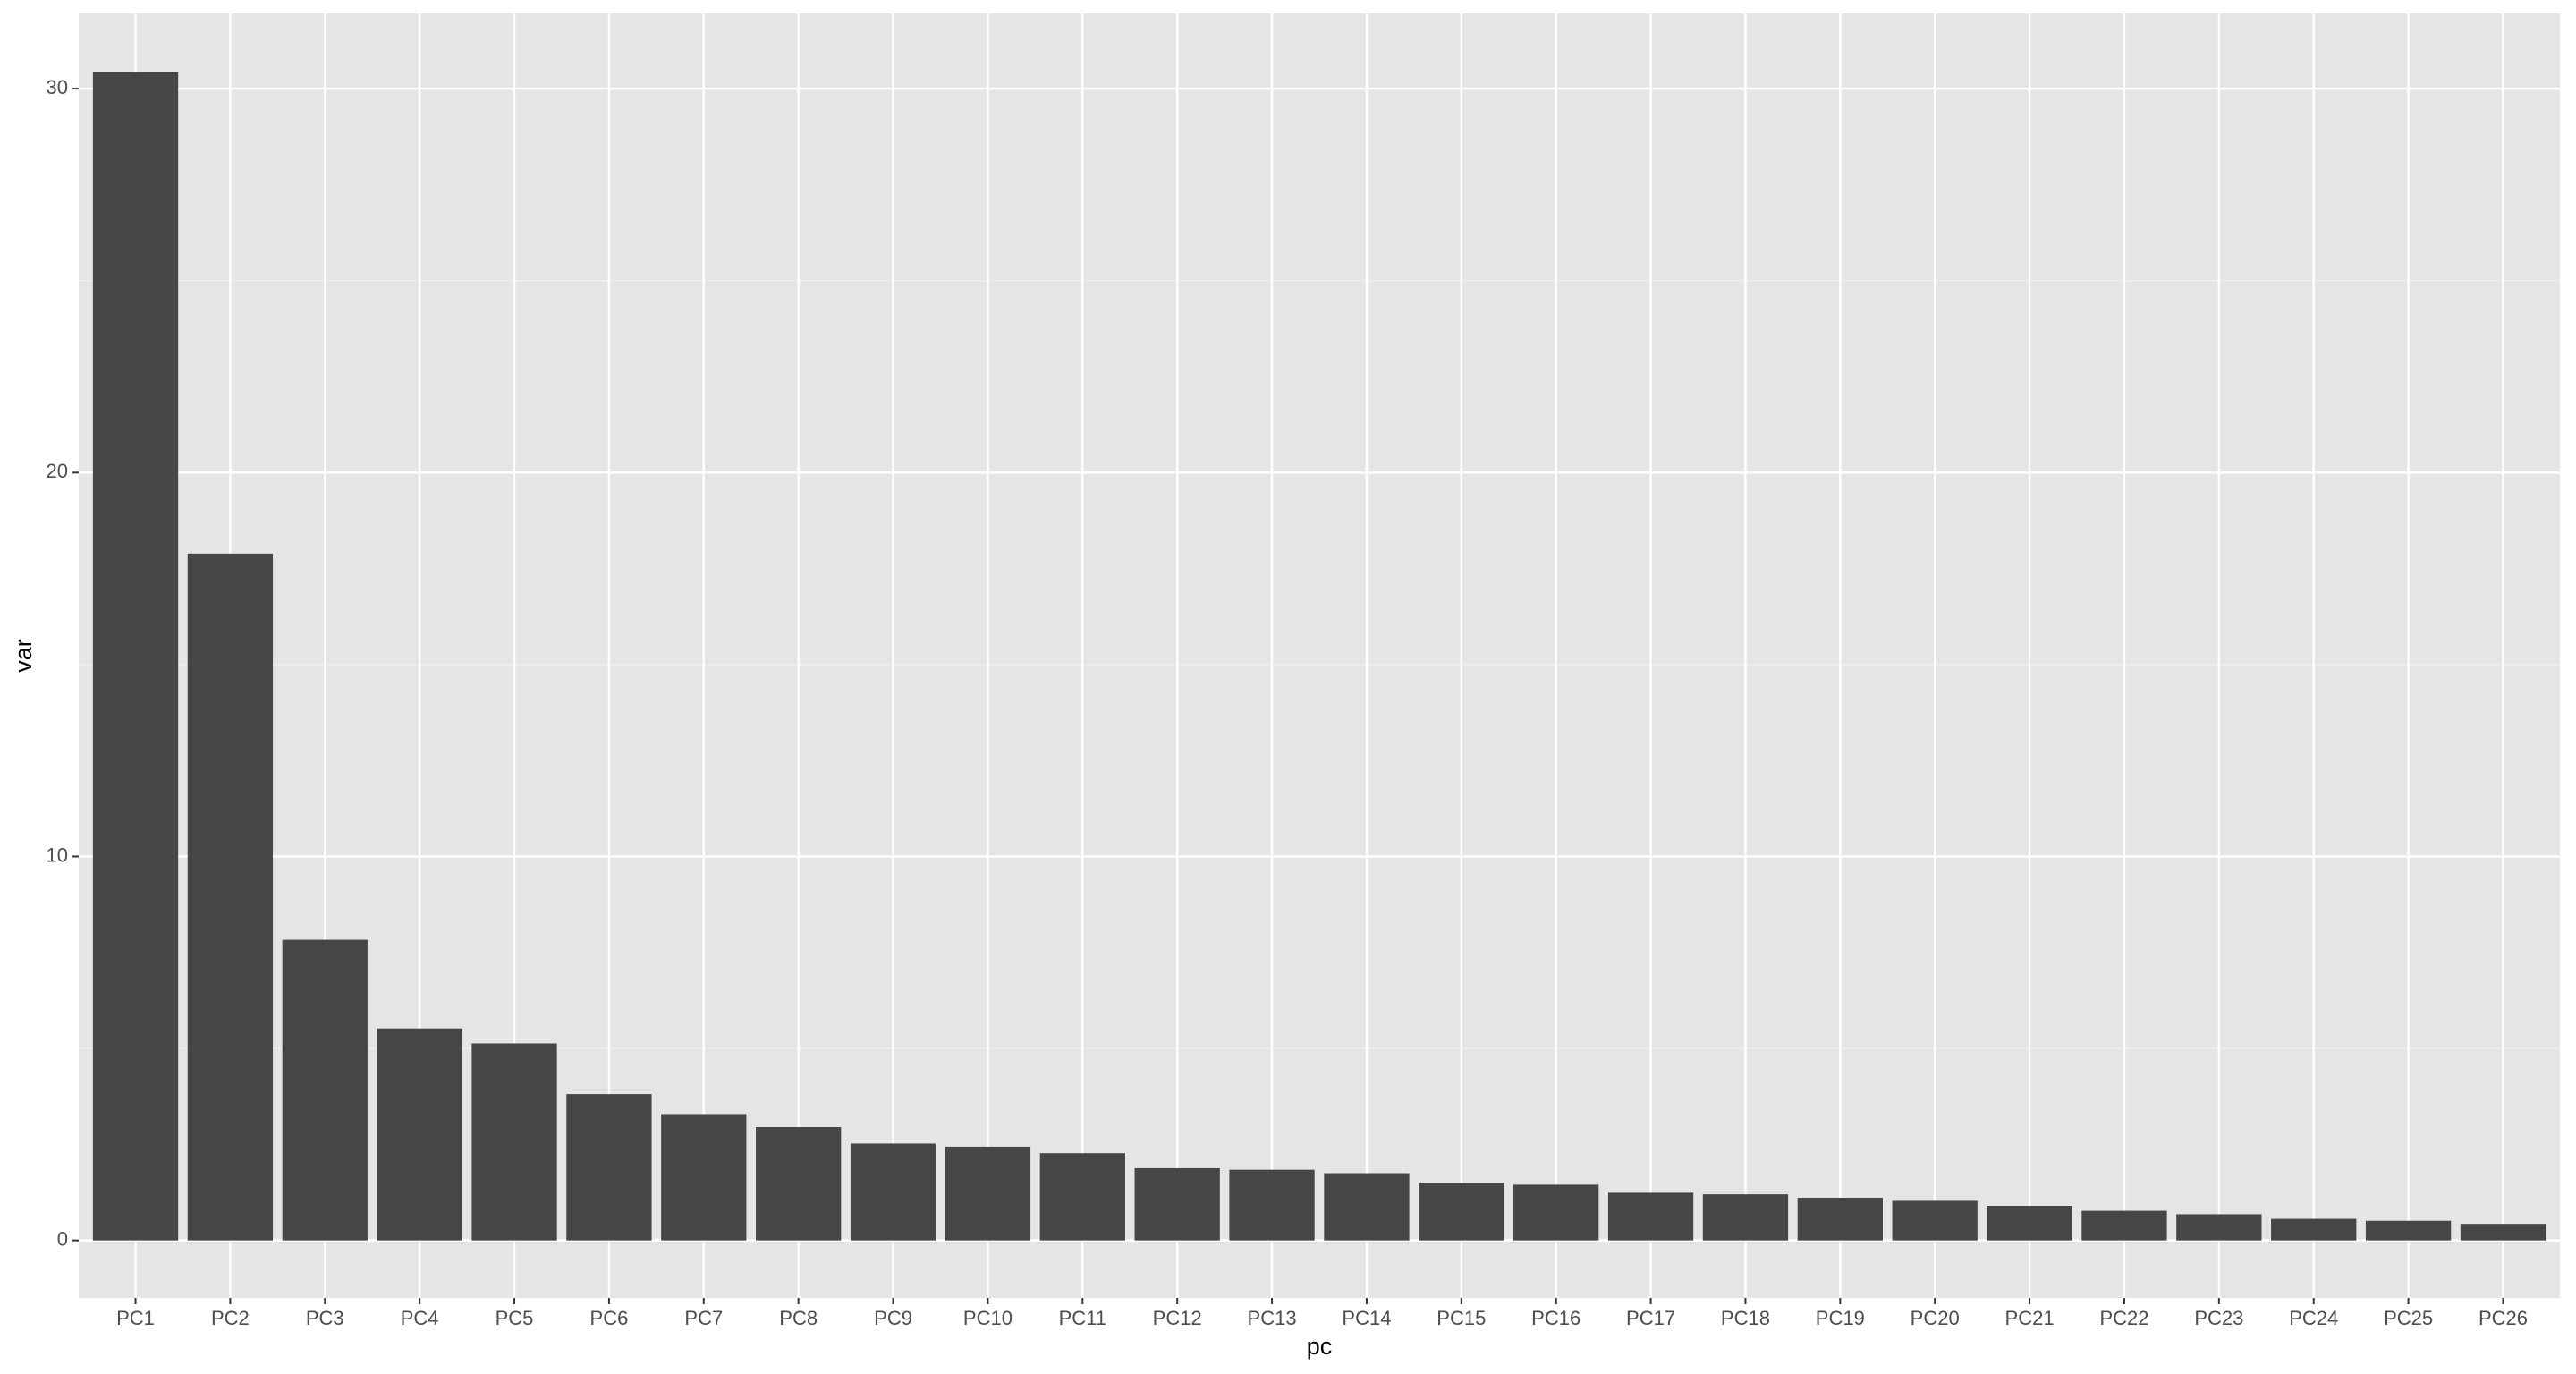  What do you see at coordinates (893, 1318) in the screenshot?
I see `x-tick-label: PC9` at bounding box center [893, 1318].